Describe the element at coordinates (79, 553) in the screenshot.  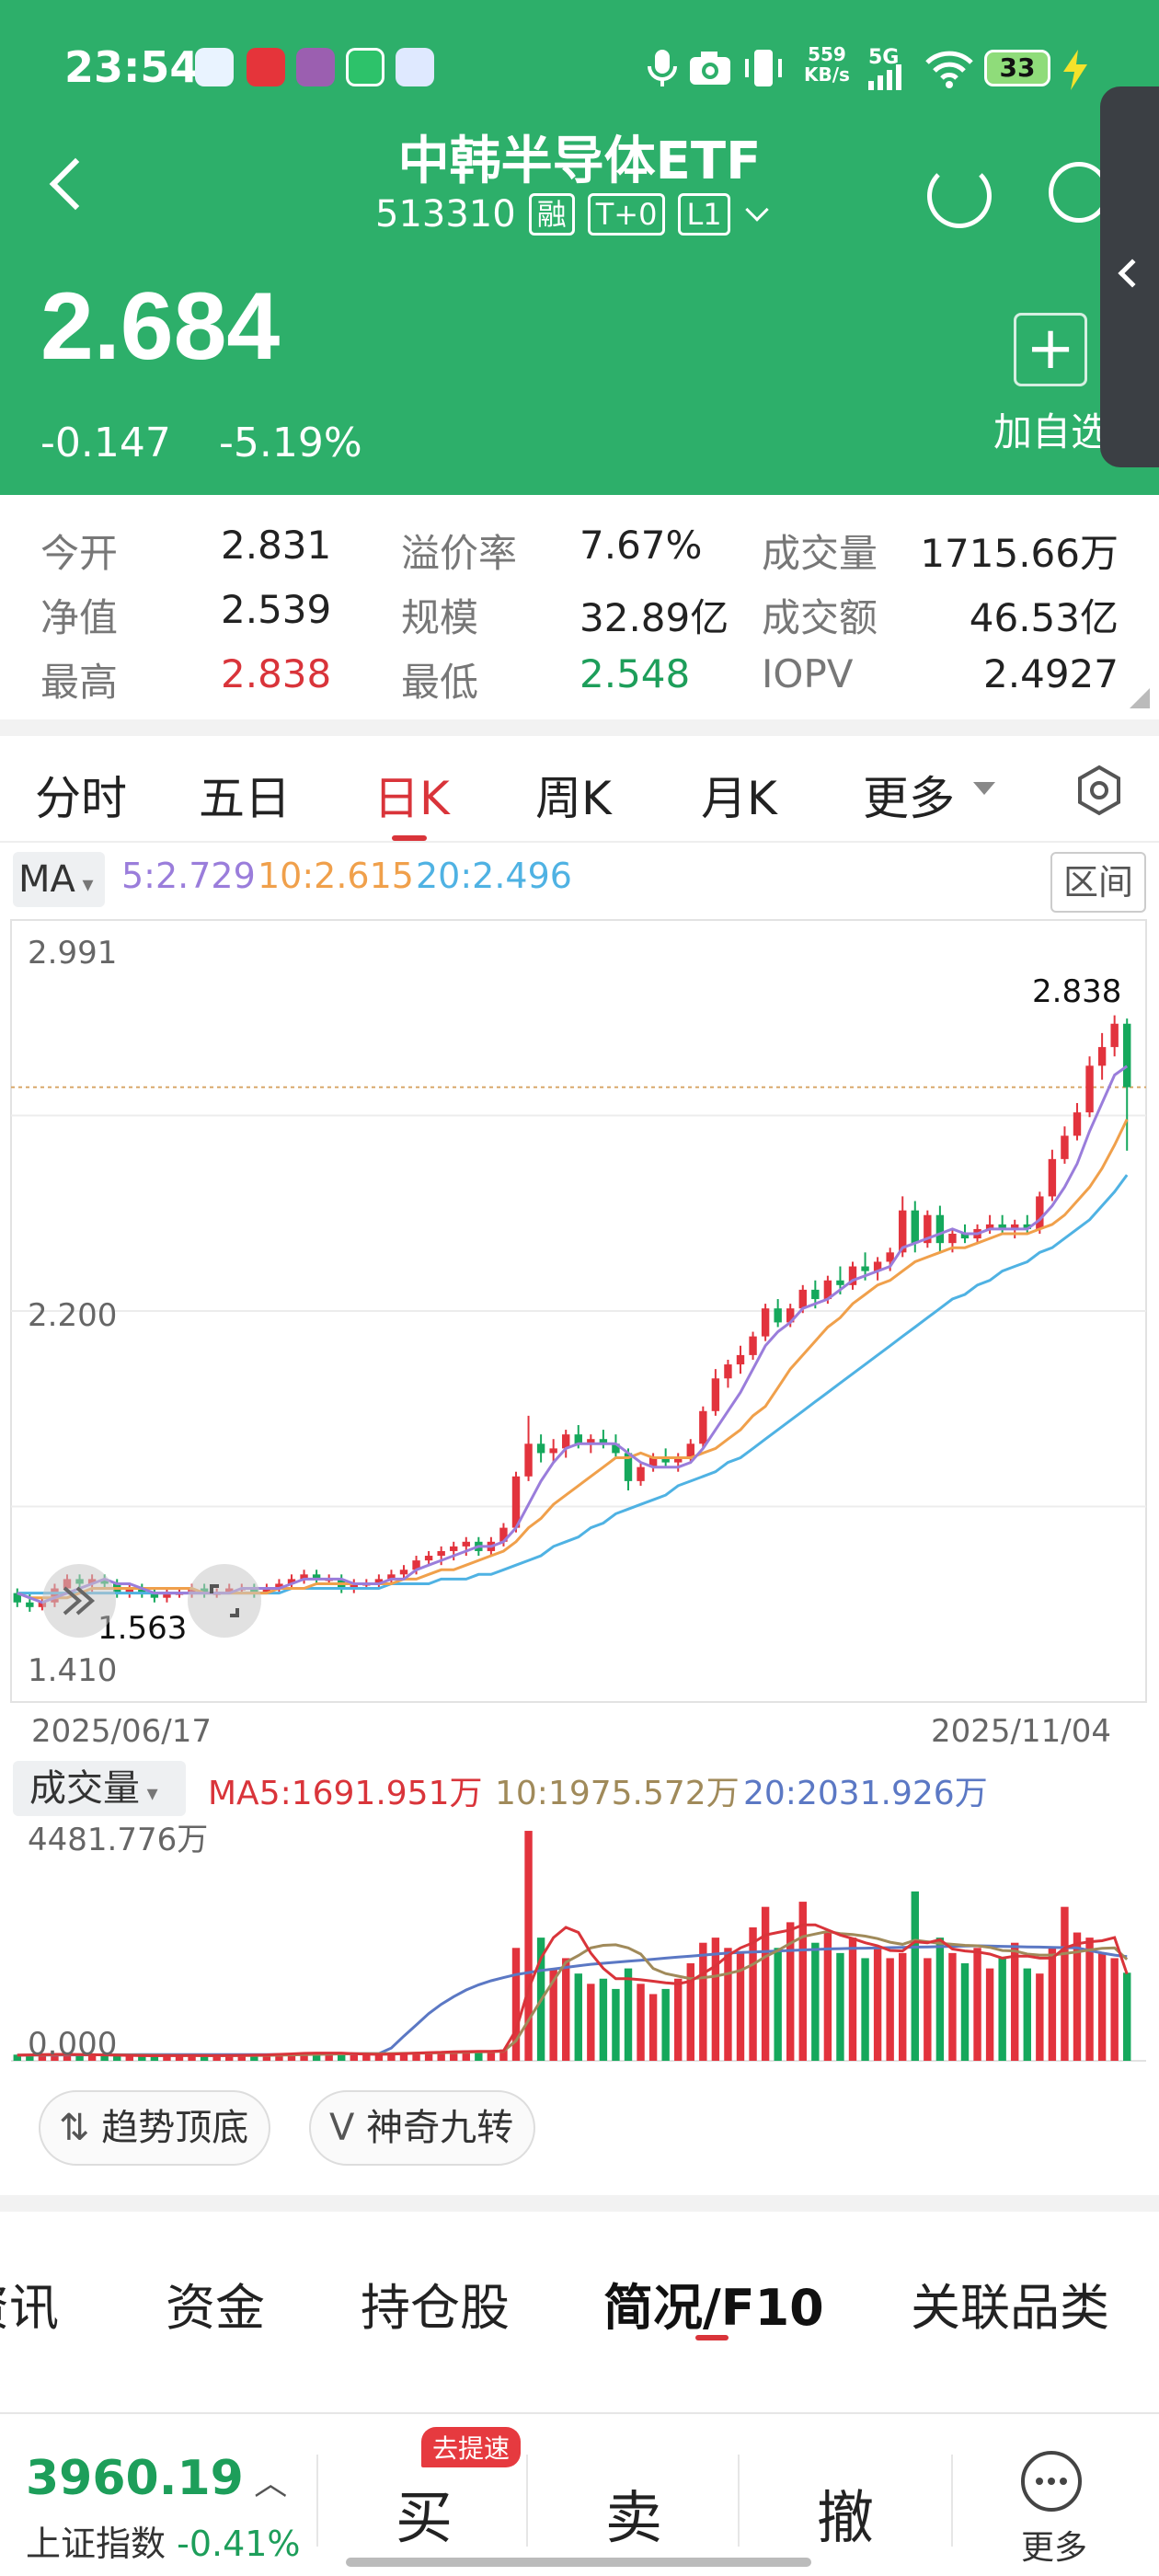
I see `open-label: 今开` at that location.